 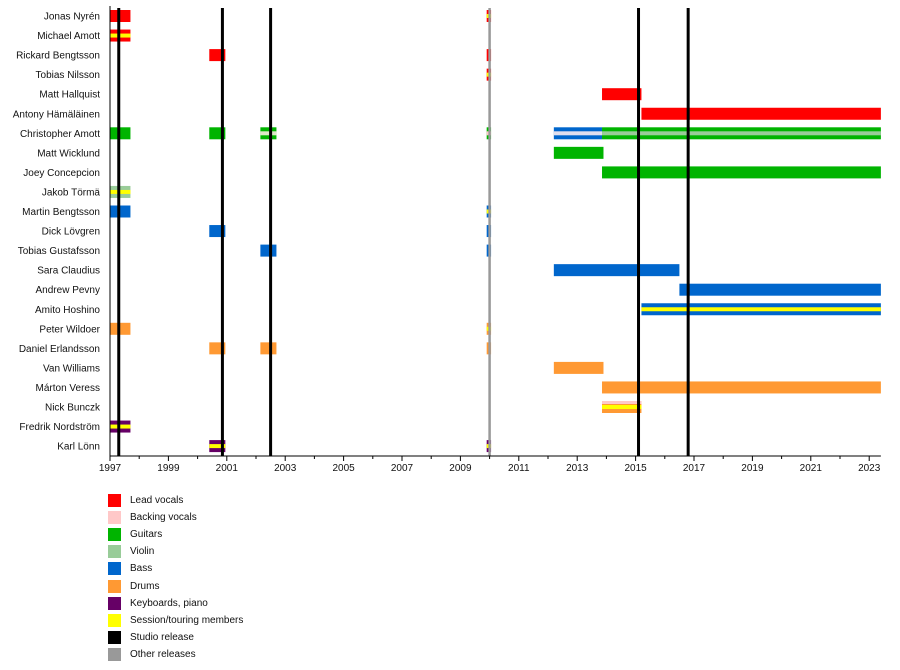 I want to click on member-label: Daniel Erlandsson, so click(x=59, y=349).